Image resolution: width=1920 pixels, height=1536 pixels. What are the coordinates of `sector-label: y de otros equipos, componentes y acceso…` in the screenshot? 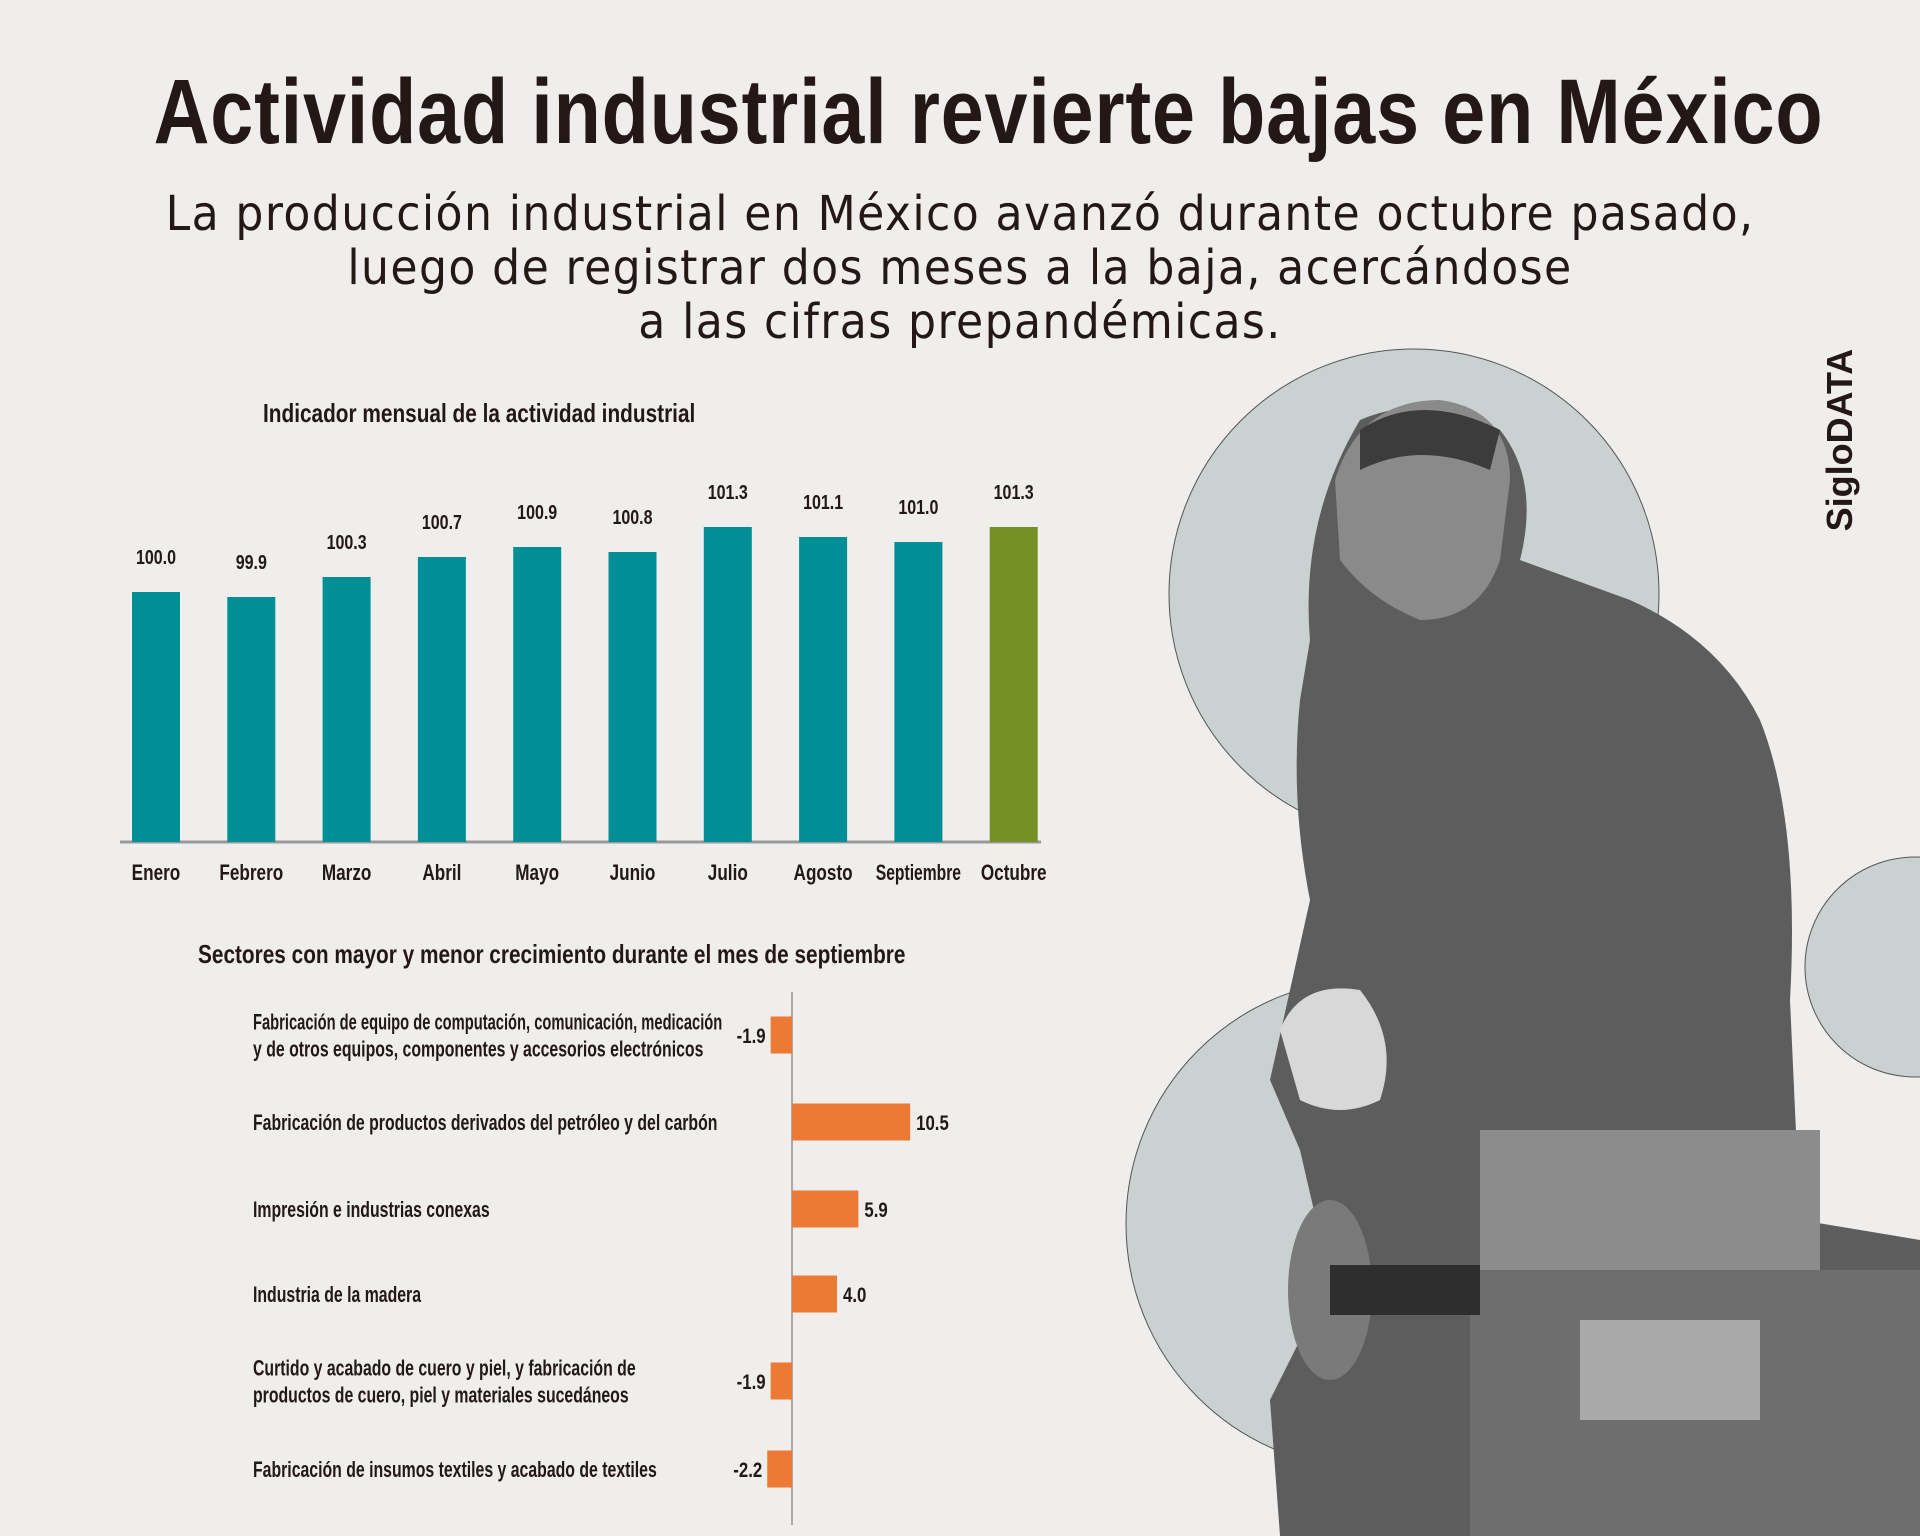 It's located at (478, 1050).